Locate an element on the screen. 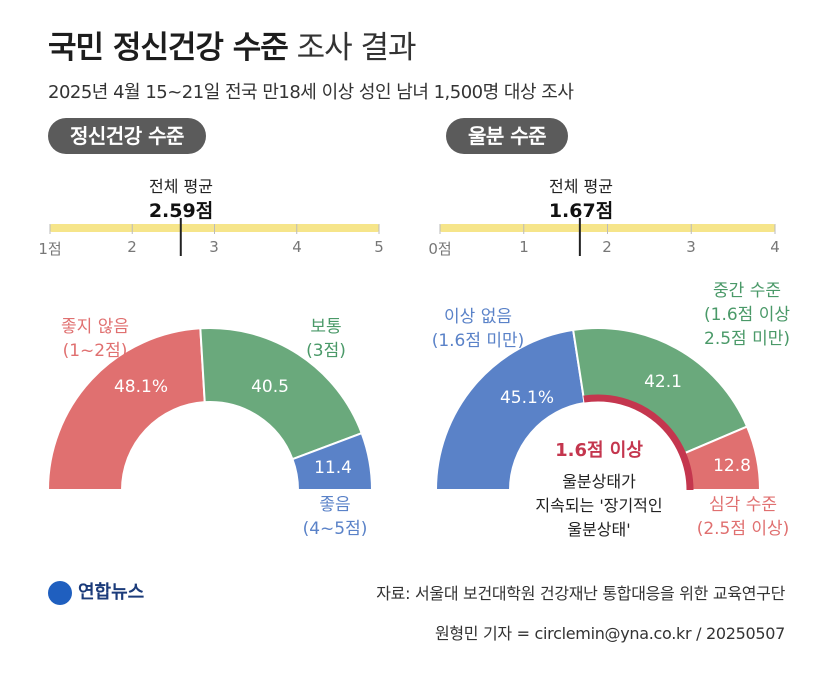 Image resolution: width=835 pixels, height=681 pixels. highlight-text: 울분상태가 지속되는 '장기적인 울분상태' is located at coordinates (599, 505).